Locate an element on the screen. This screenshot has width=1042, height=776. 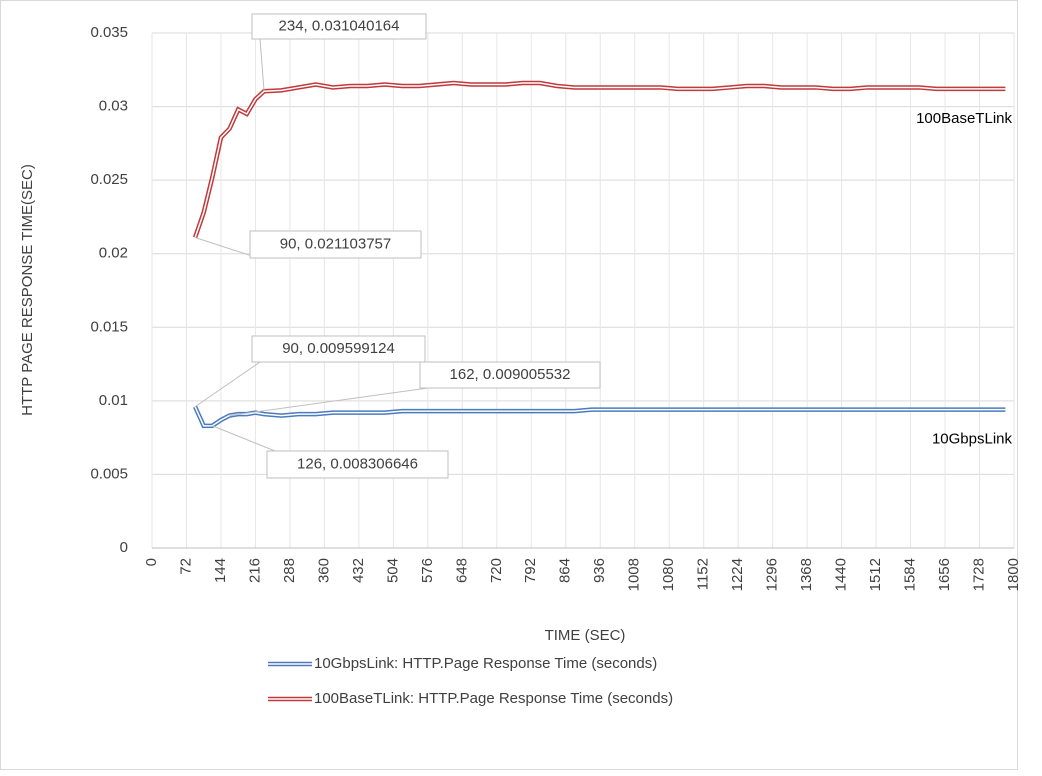
x-tick-label: 1440 is located at coordinates (841, 574).